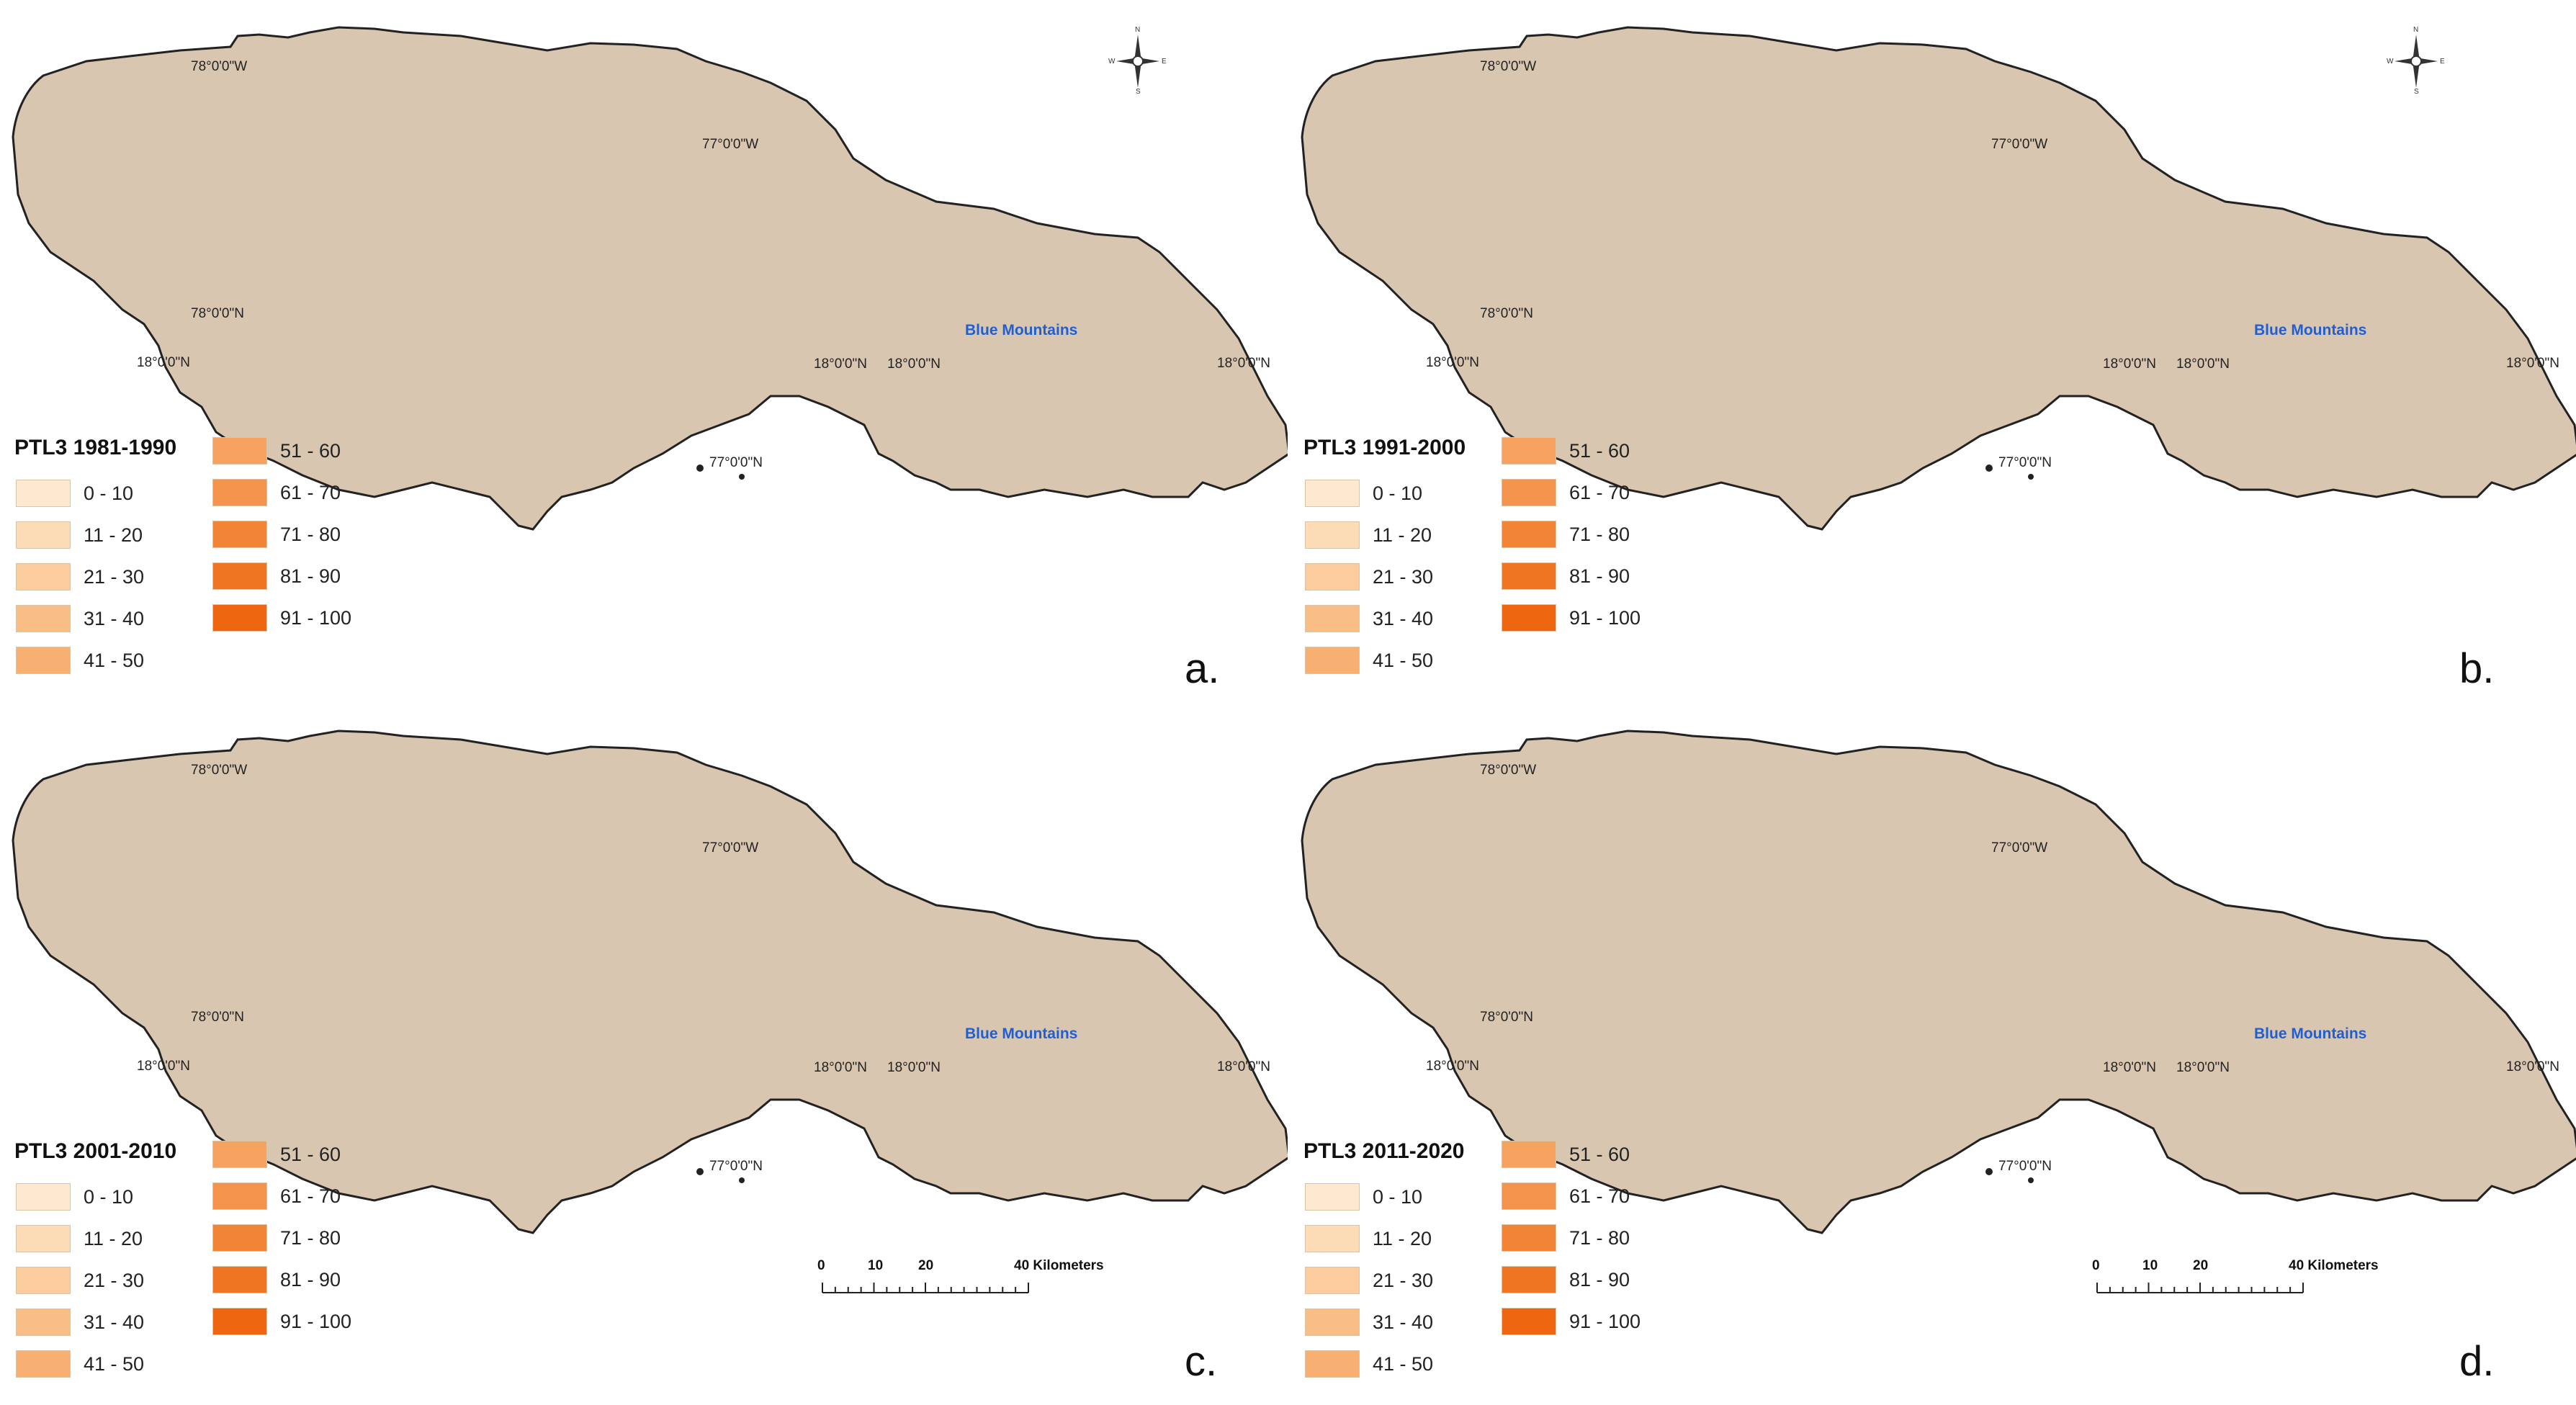 The image size is (2576, 1405). Describe the element at coordinates (2442, 62) in the screenshot. I see `compass-label-e: E` at that location.